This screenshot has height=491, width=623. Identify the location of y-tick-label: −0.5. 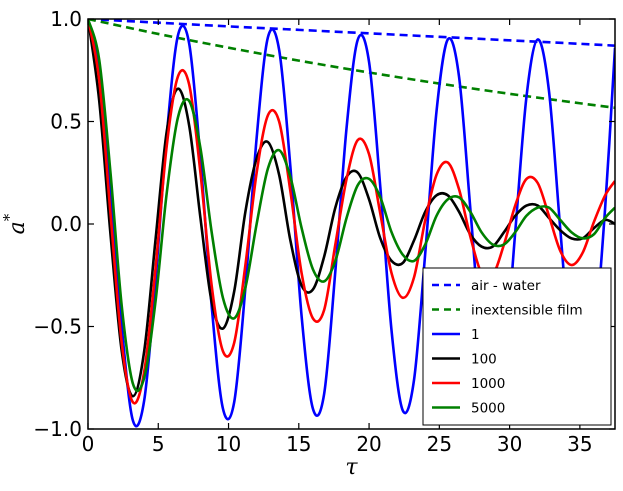
(57, 327).